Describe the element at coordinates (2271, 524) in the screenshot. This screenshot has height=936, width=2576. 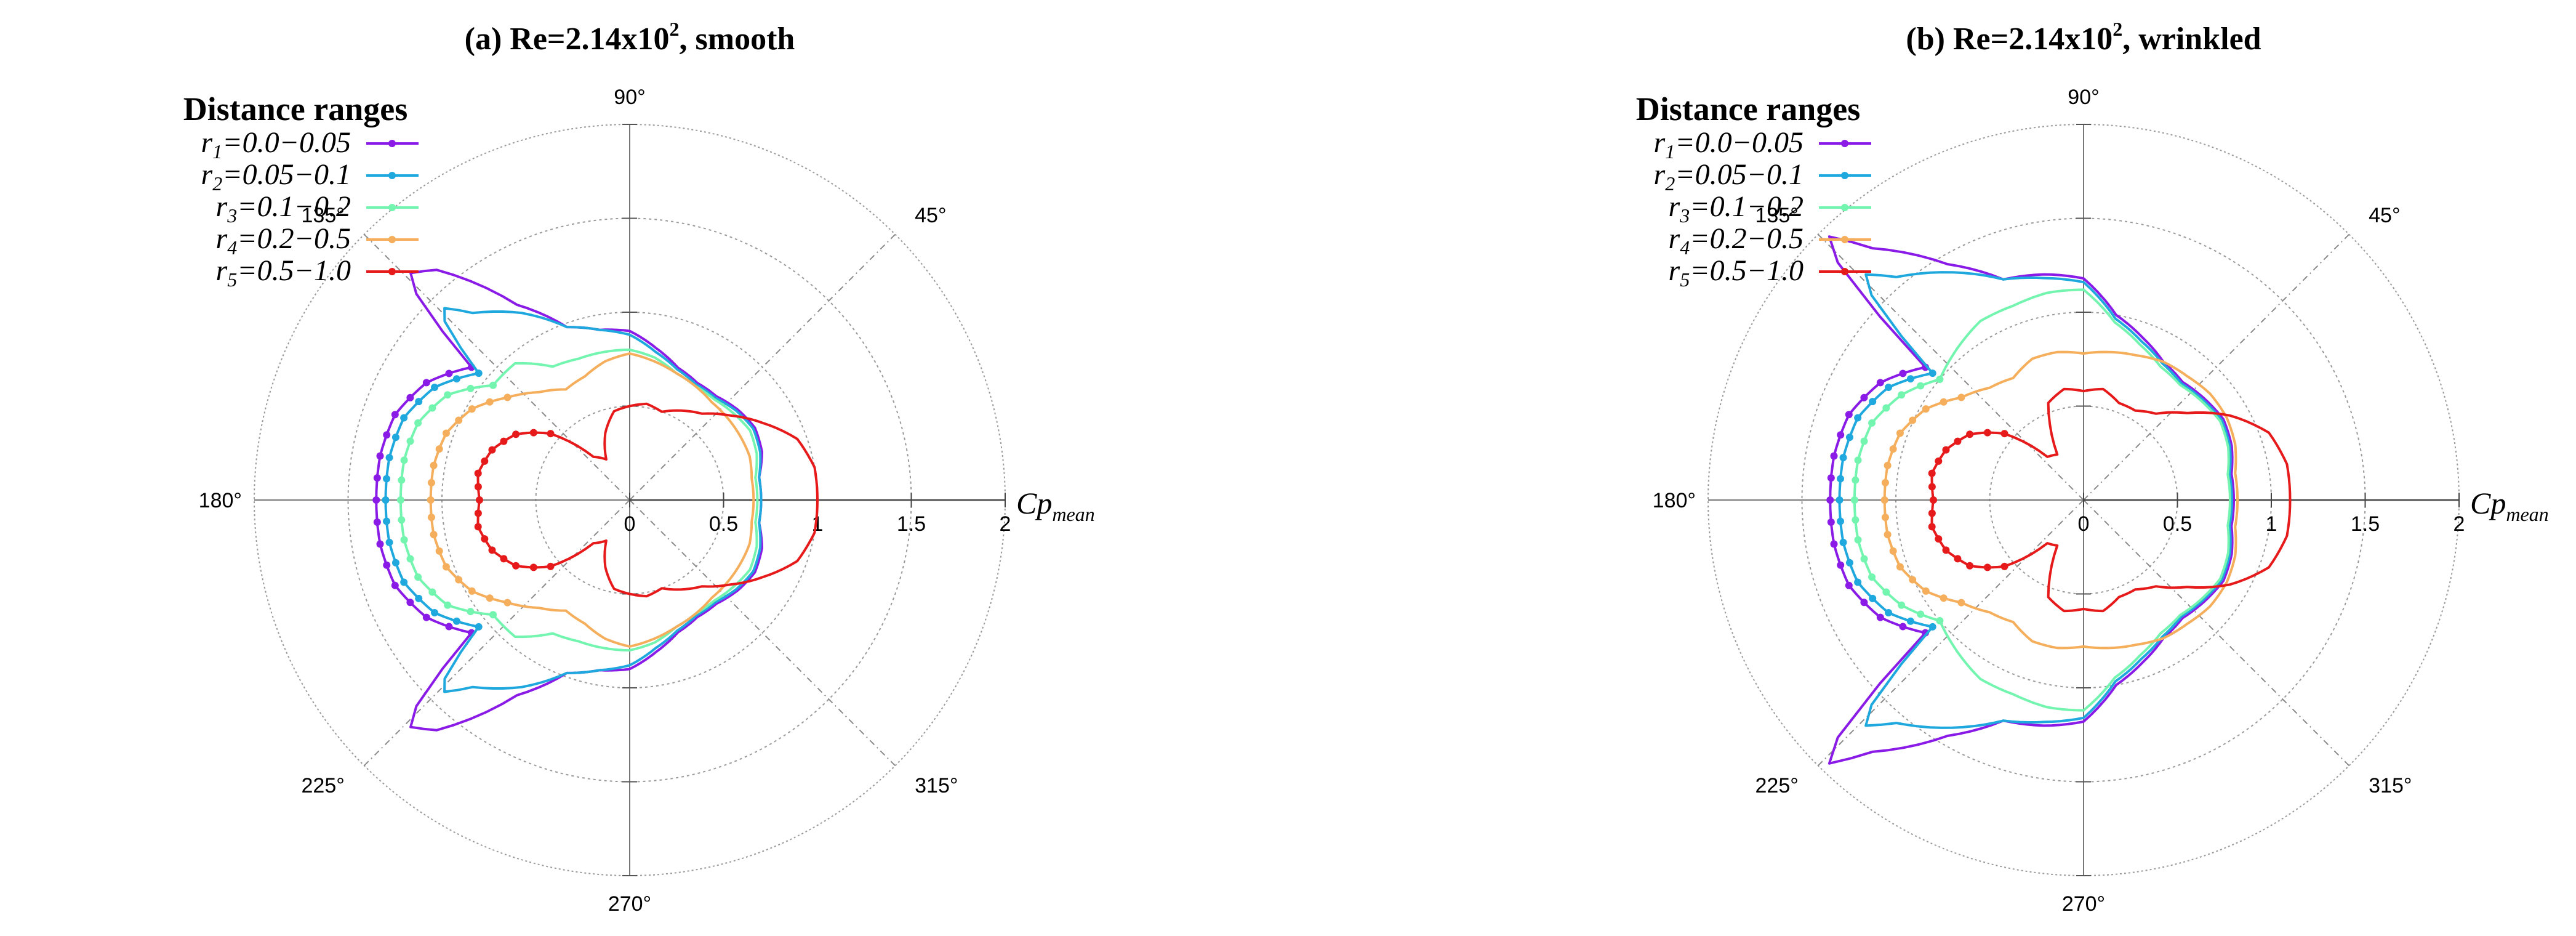
I see `radial-tick-label: 1` at that location.